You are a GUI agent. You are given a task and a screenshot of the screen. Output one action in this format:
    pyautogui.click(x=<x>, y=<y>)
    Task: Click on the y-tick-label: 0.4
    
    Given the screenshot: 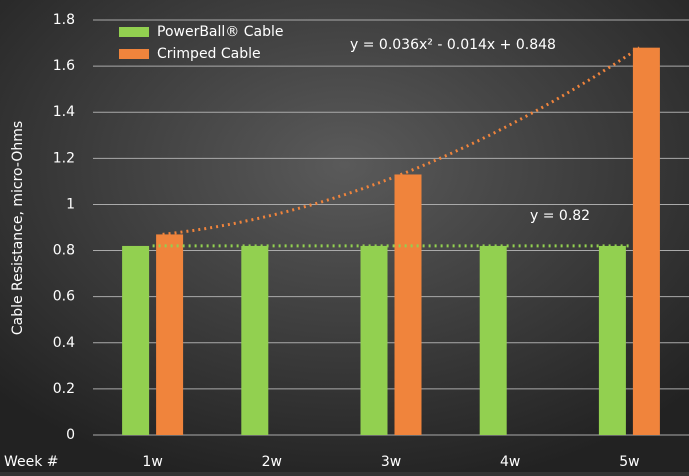 What is the action you would take?
    pyautogui.click(x=64, y=343)
    